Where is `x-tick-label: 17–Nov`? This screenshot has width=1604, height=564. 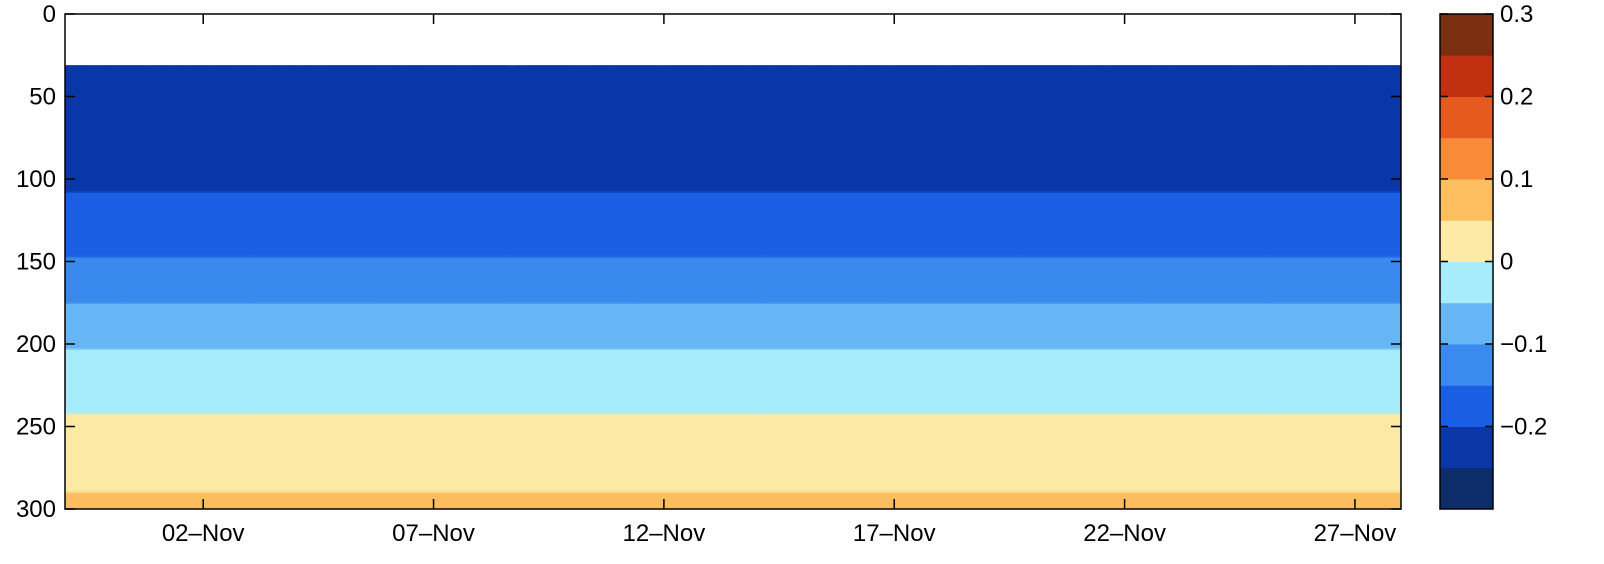
x-tick-label: 17–Nov is located at coordinates (894, 533).